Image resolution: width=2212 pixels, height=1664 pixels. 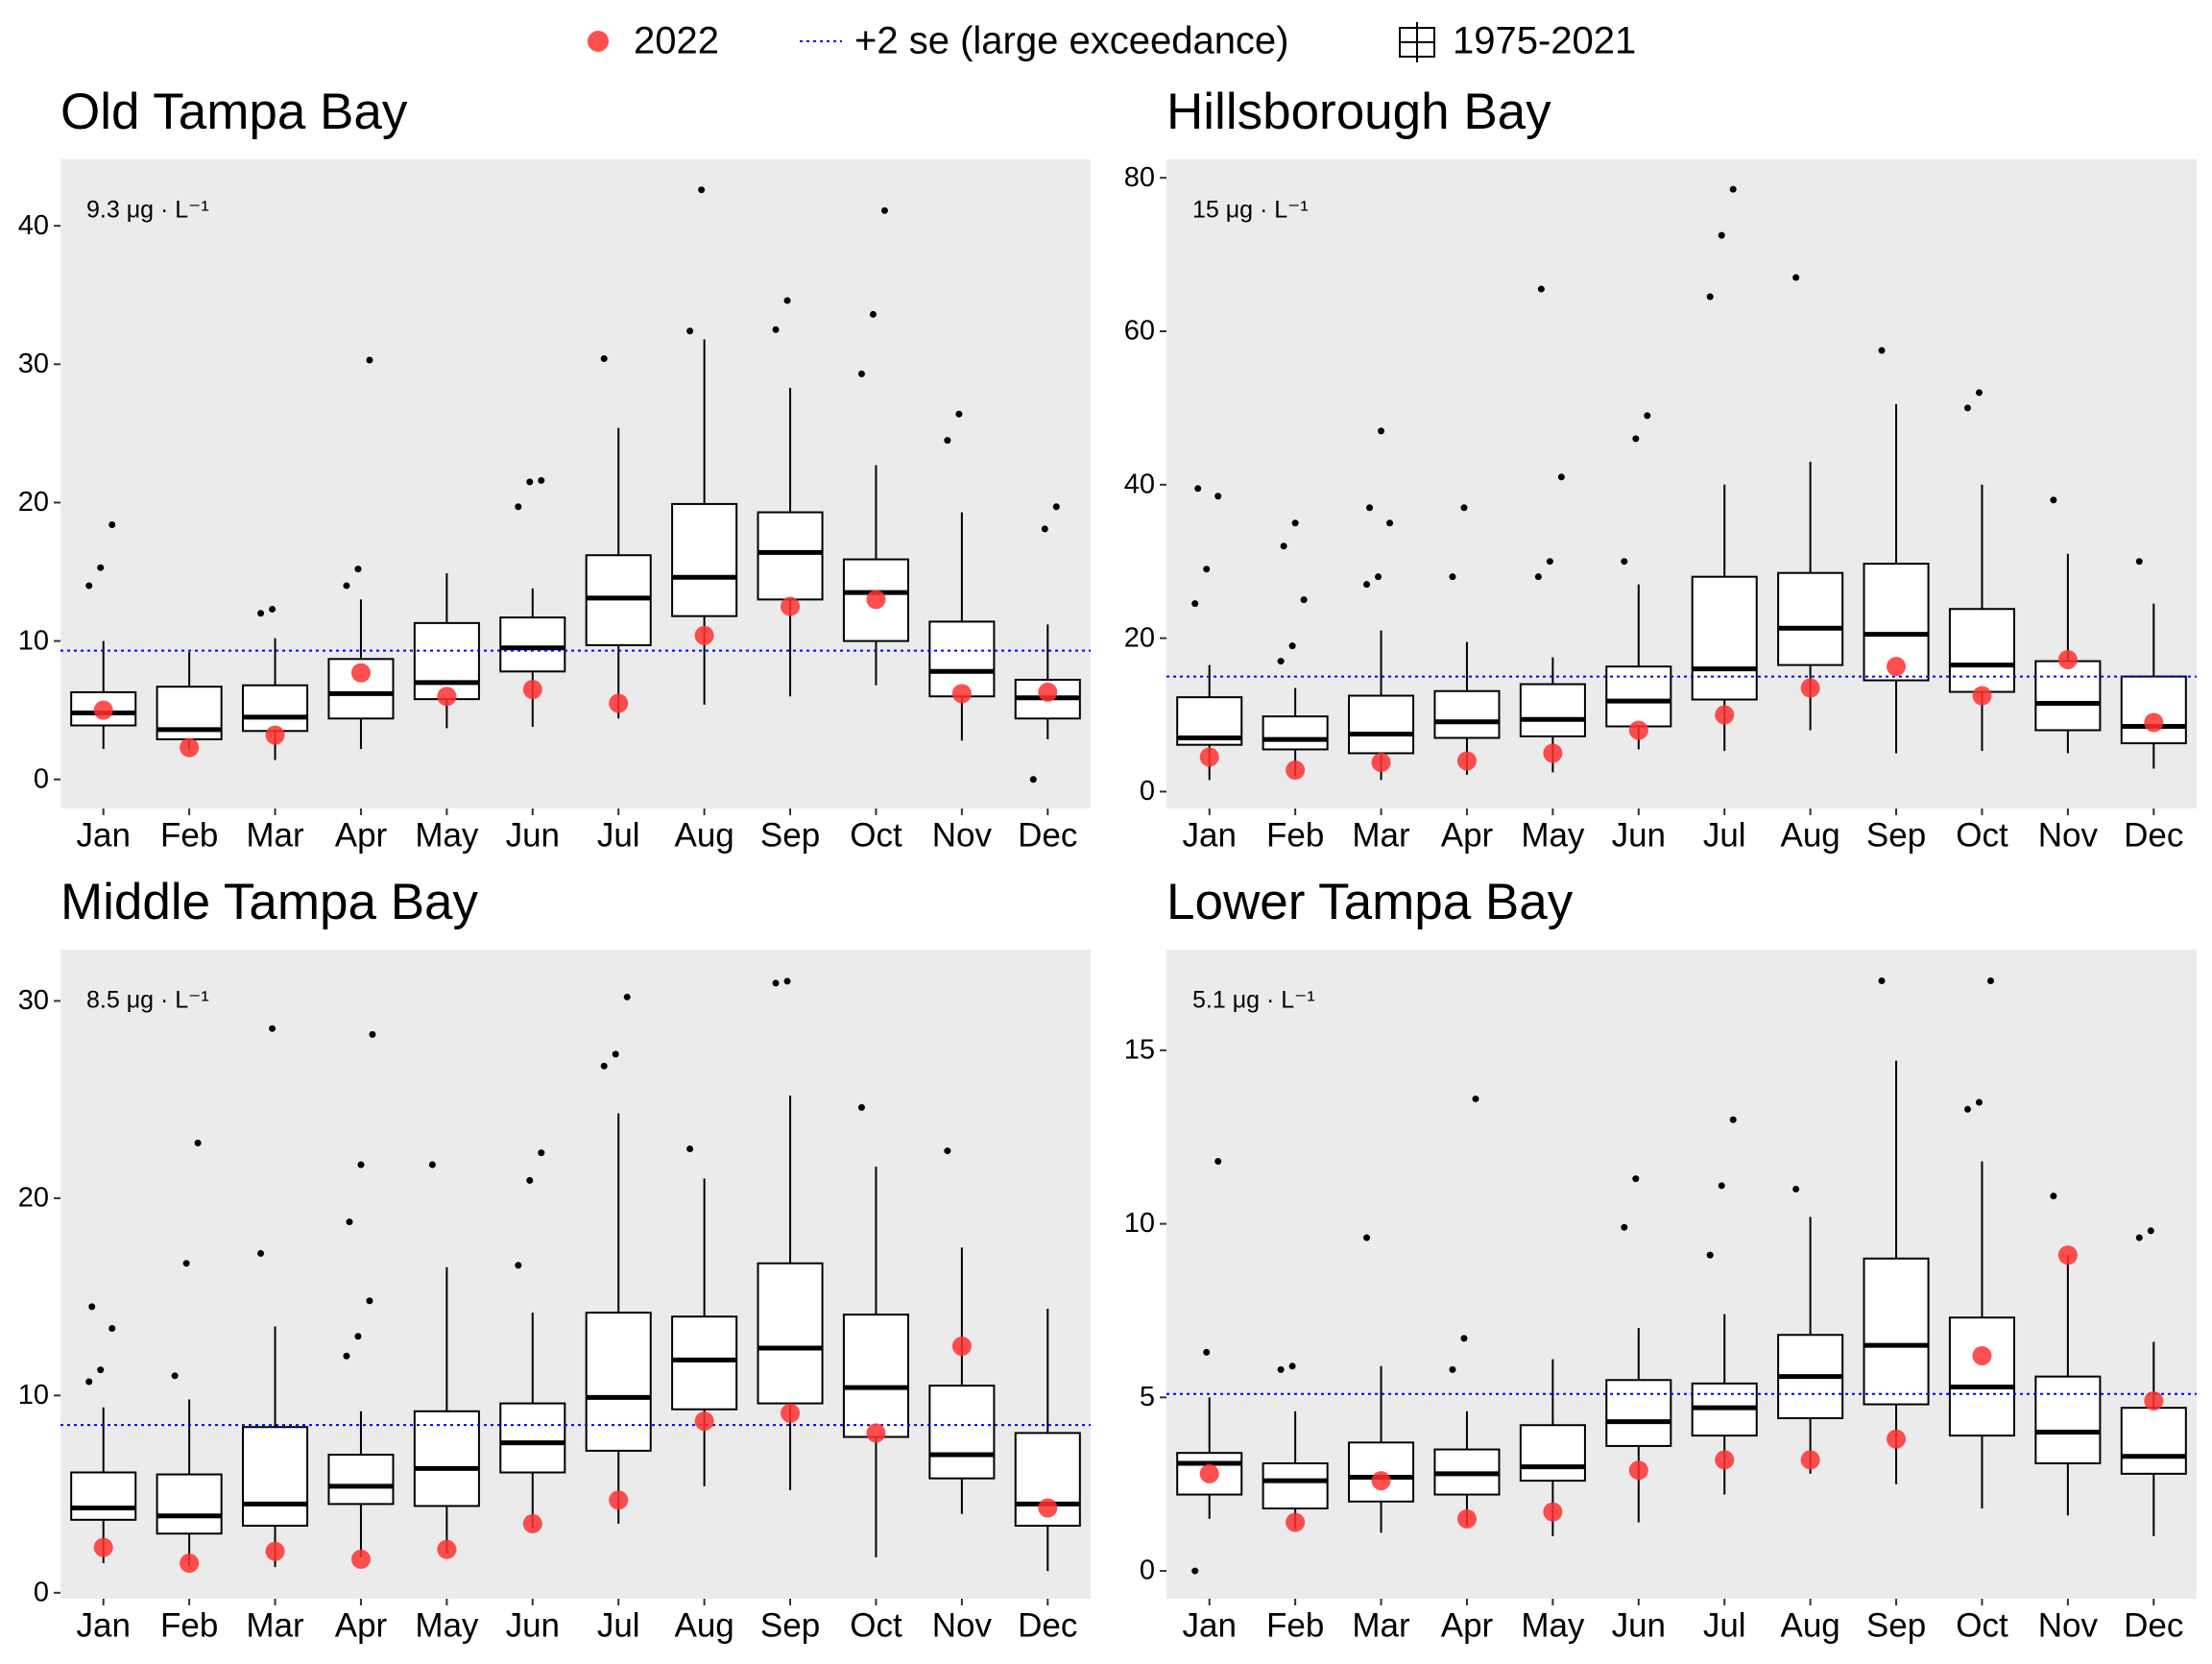 What do you see at coordinates (1147, 1397) in the screenshot?
I see `y-tick-label: 5` at bounding box center [1147, 1397].